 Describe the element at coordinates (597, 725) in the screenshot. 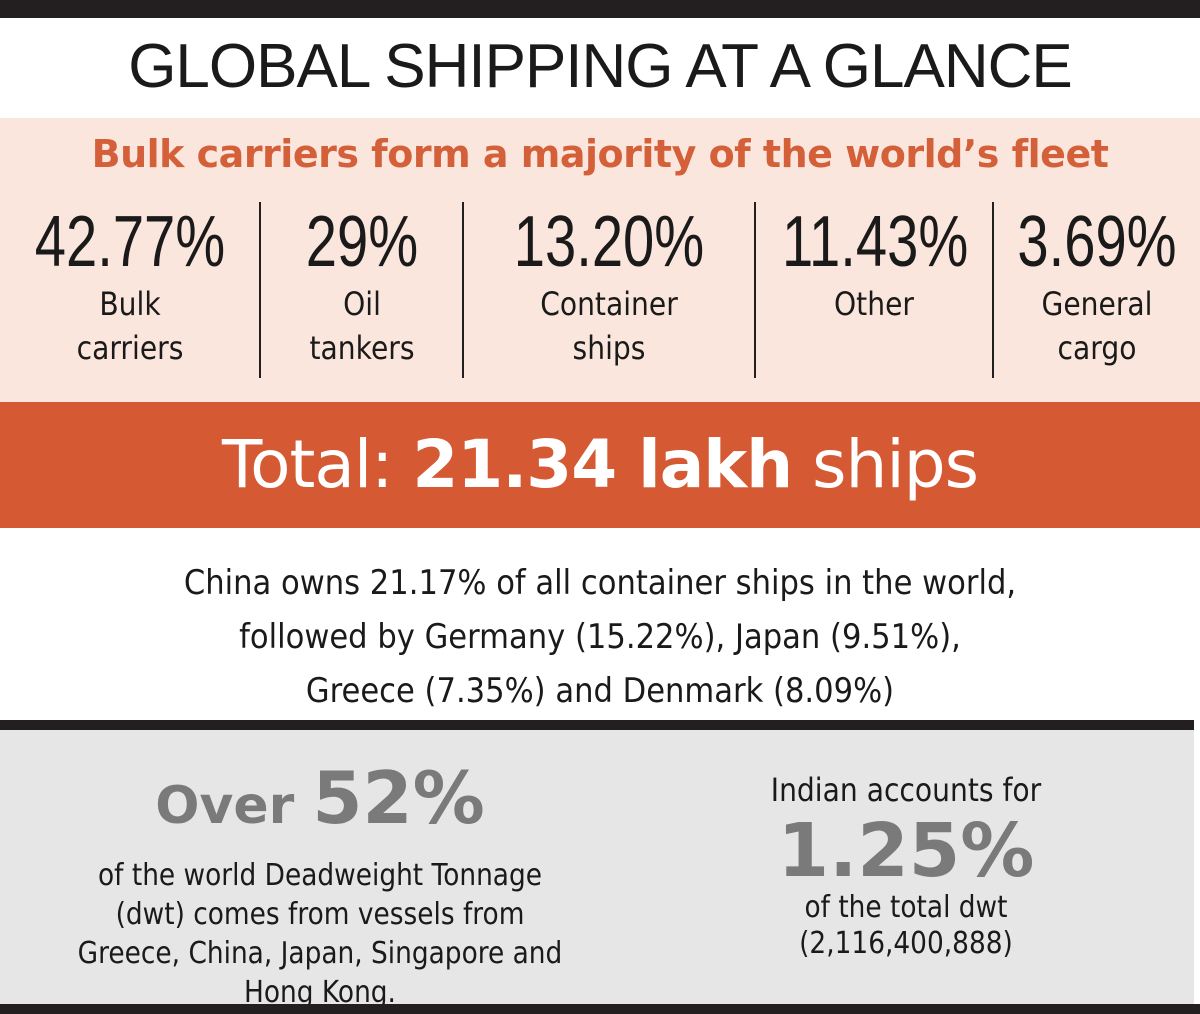

I see `section-rule` at that location.